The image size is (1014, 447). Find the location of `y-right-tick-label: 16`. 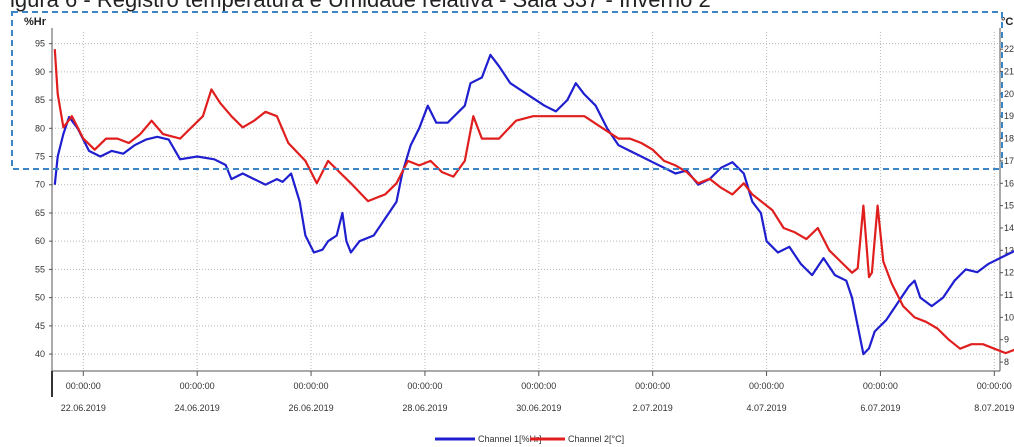

y-right-tick-label: 16 is located at coordinates (1009, 183).